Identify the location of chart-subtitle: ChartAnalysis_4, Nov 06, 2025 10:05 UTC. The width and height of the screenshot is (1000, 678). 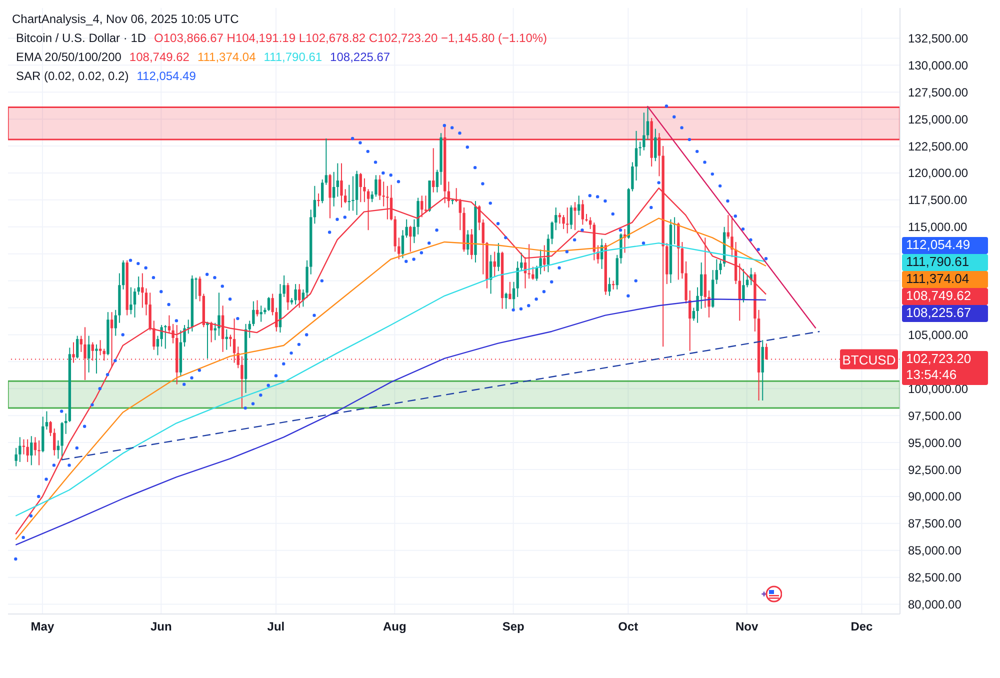
(126, 19).